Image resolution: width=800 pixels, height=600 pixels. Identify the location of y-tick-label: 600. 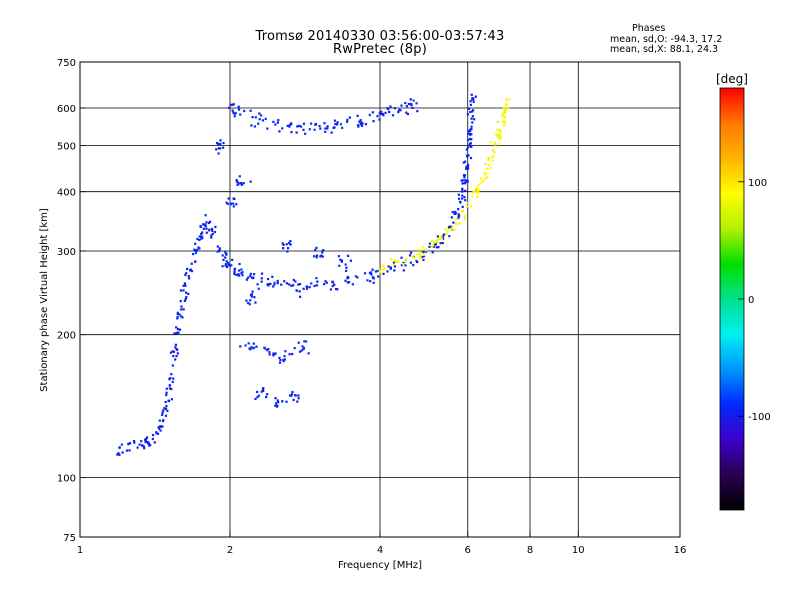
(66, 109).